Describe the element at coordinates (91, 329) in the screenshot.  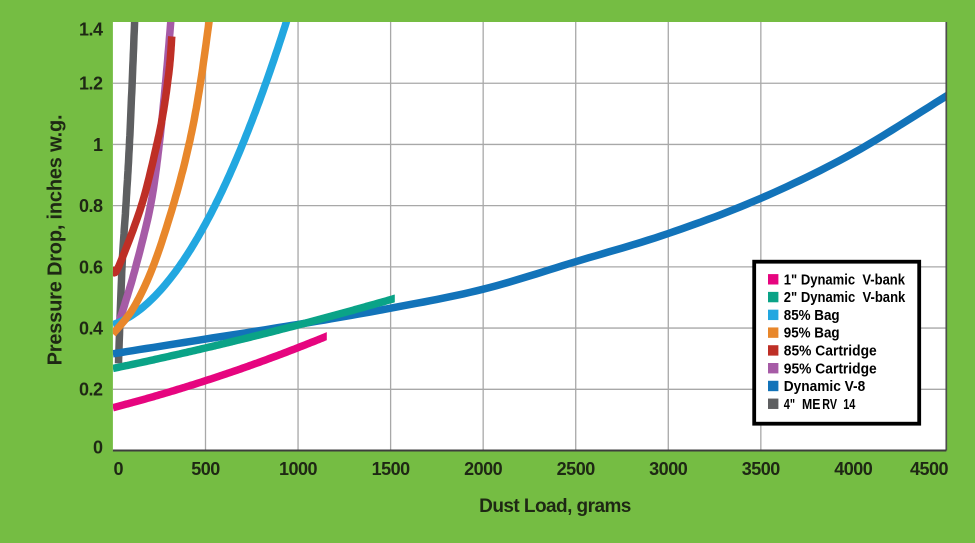
I see `svg-text: 0.4` at that location.